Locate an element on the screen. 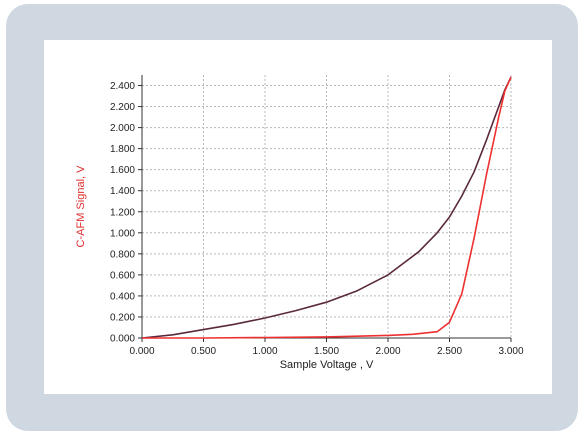 The height and width of the screenshot is (437, 586). y-tick-label: 2.400 is located at coordinates (122, 86).